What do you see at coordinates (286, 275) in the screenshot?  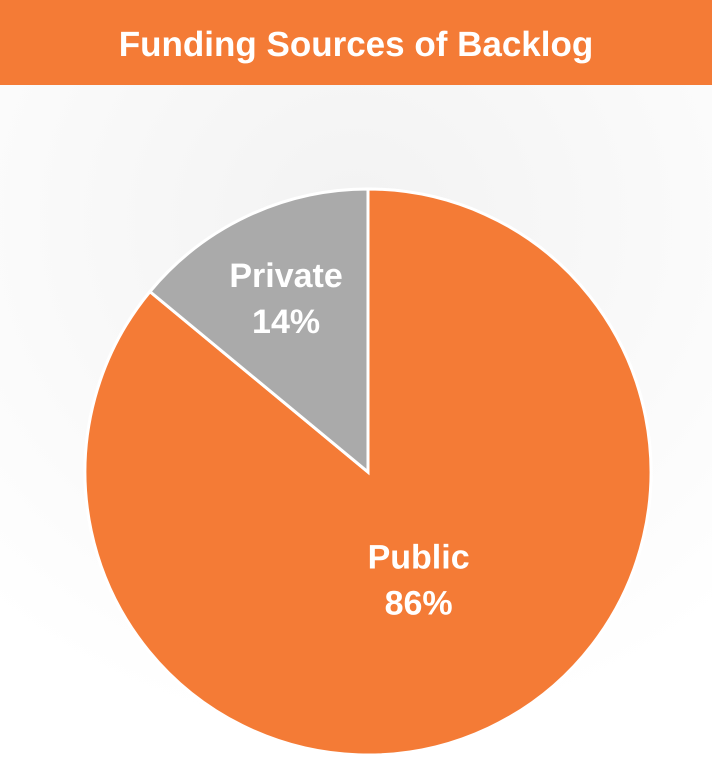 I see `slice-label: Private` at bounding box center [286, 275].